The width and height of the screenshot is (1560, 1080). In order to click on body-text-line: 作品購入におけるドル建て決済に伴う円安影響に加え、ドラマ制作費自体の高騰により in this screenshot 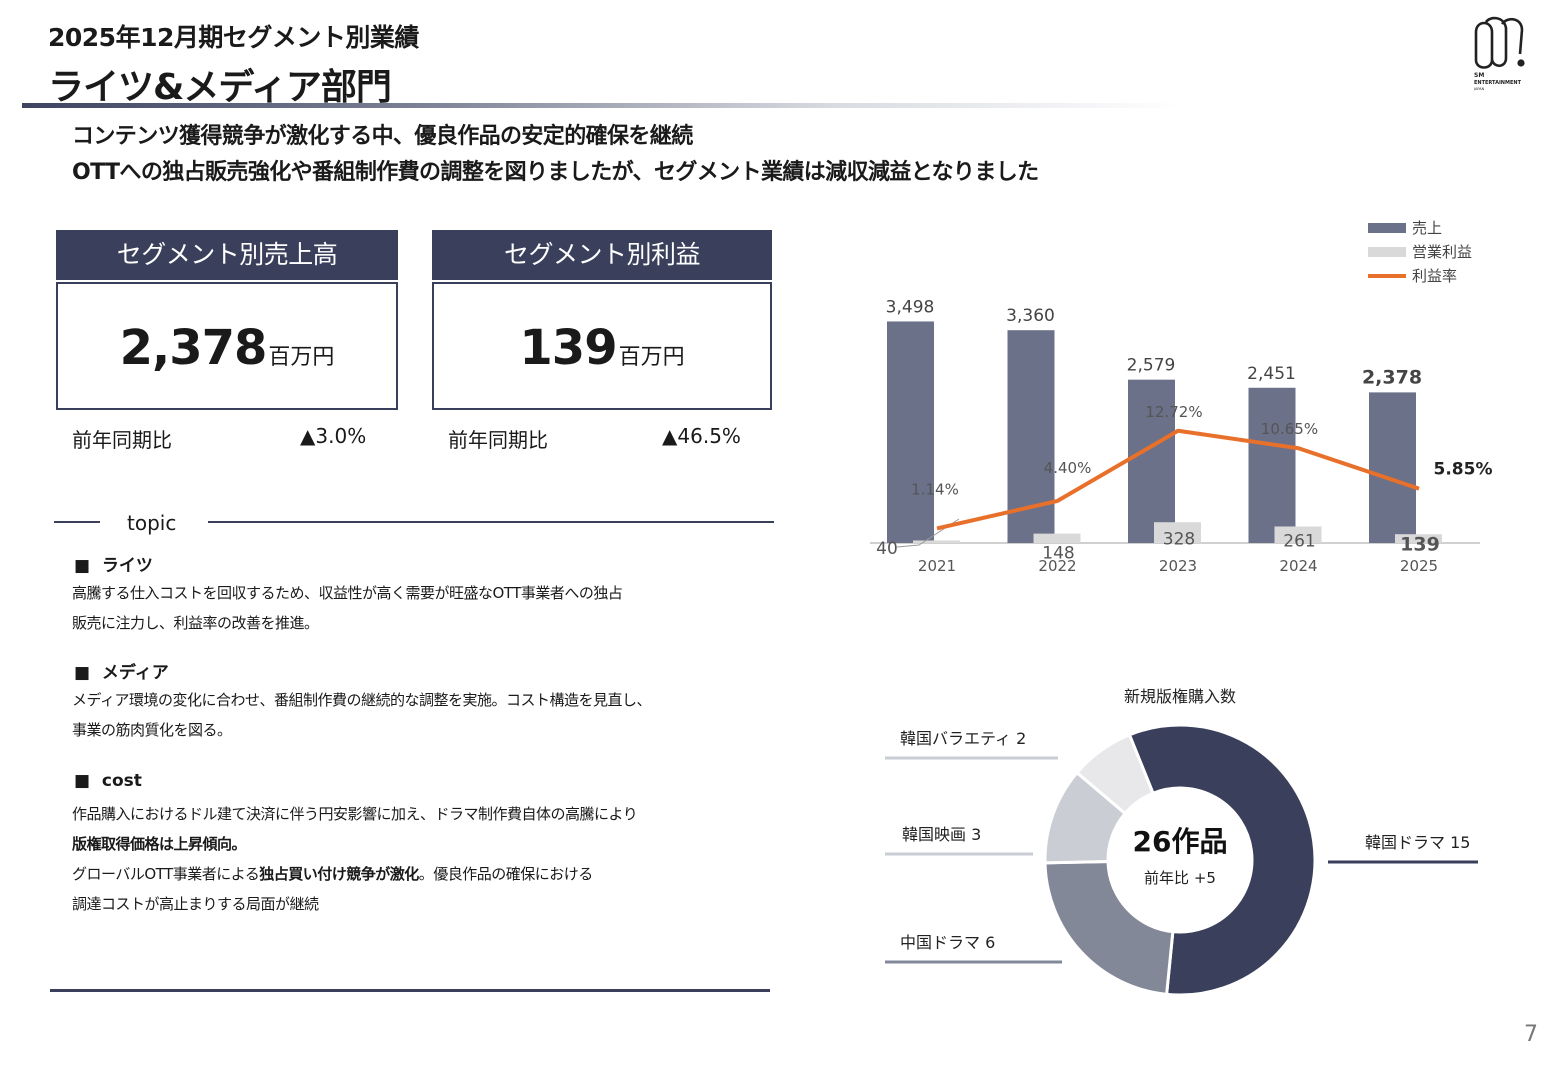, I will do `click(355, 814)`.